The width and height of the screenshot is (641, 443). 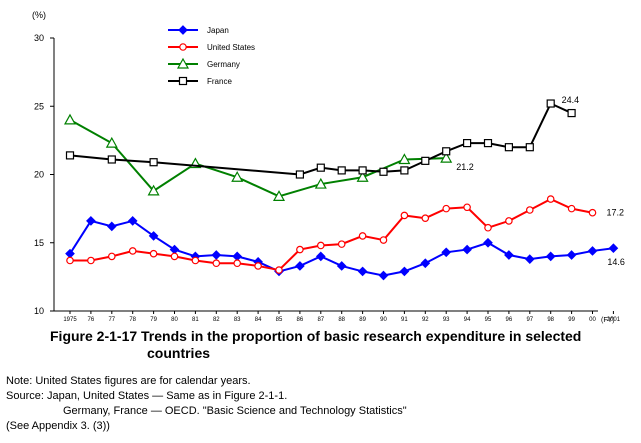 I want to click on x-tick-label: 77, so click(x=111, y=320).